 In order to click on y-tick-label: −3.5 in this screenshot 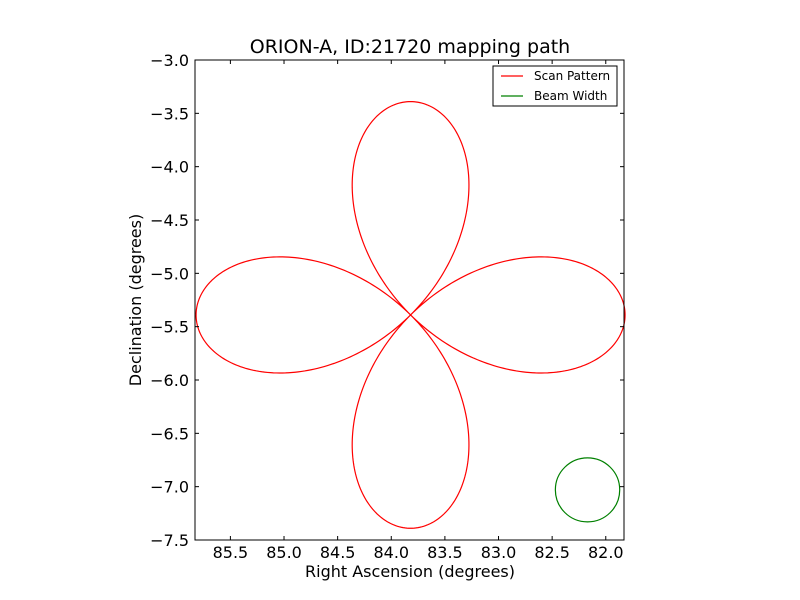, I will do `click(169, 113)`.